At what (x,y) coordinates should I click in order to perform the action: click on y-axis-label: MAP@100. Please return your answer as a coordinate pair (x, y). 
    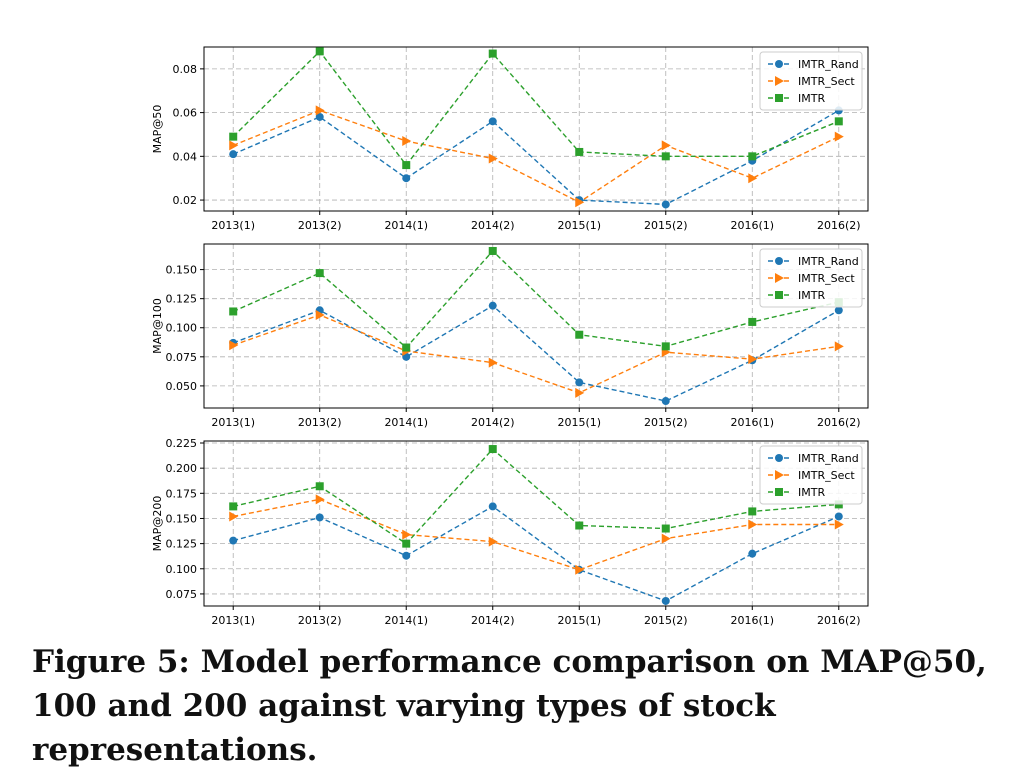
    Looking at the image, I should click on (157, 326).